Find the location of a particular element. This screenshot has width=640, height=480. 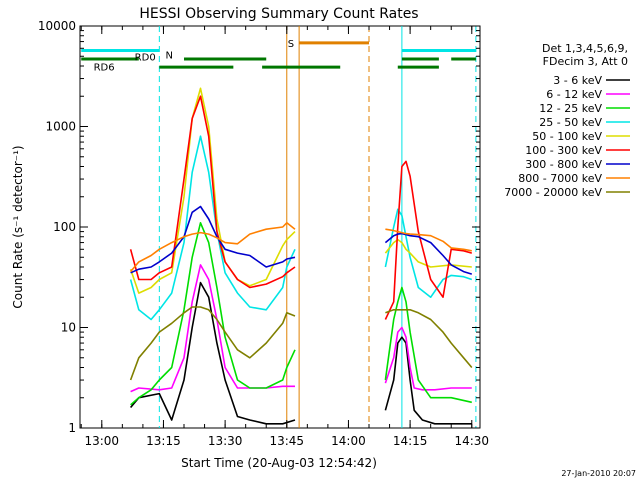

legend-label: 100 - 300 keV is located at coordinates (563, 150).